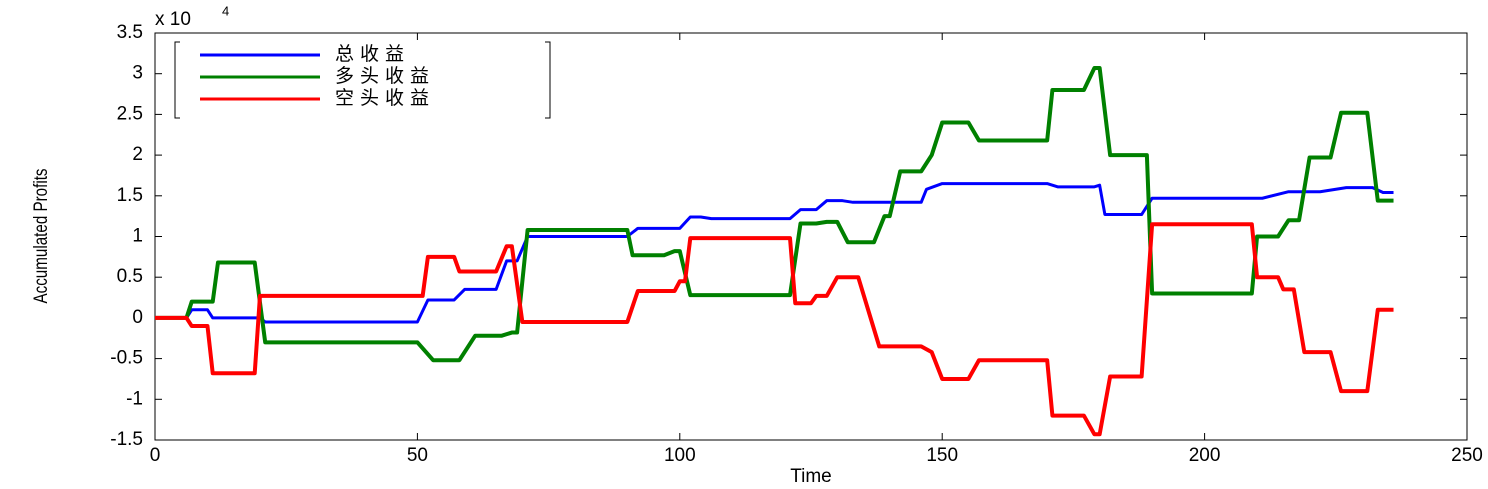 The height and width of the screenshot is (489, 1488). What do you see at coordinates (680, 455) in the screenshot?
I see `x-tick-label: 100` at bounding box center [680, 455].